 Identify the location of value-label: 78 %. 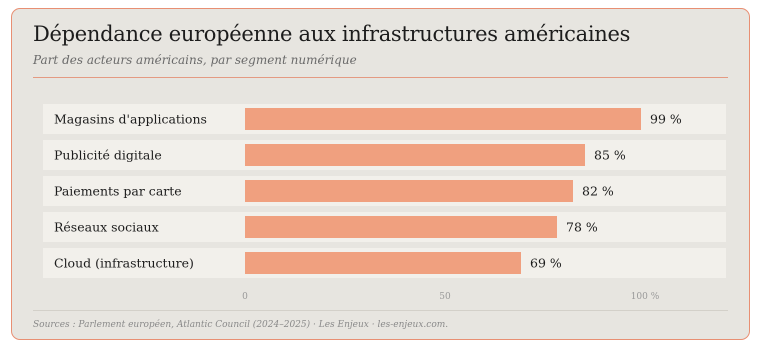
(582, 227).